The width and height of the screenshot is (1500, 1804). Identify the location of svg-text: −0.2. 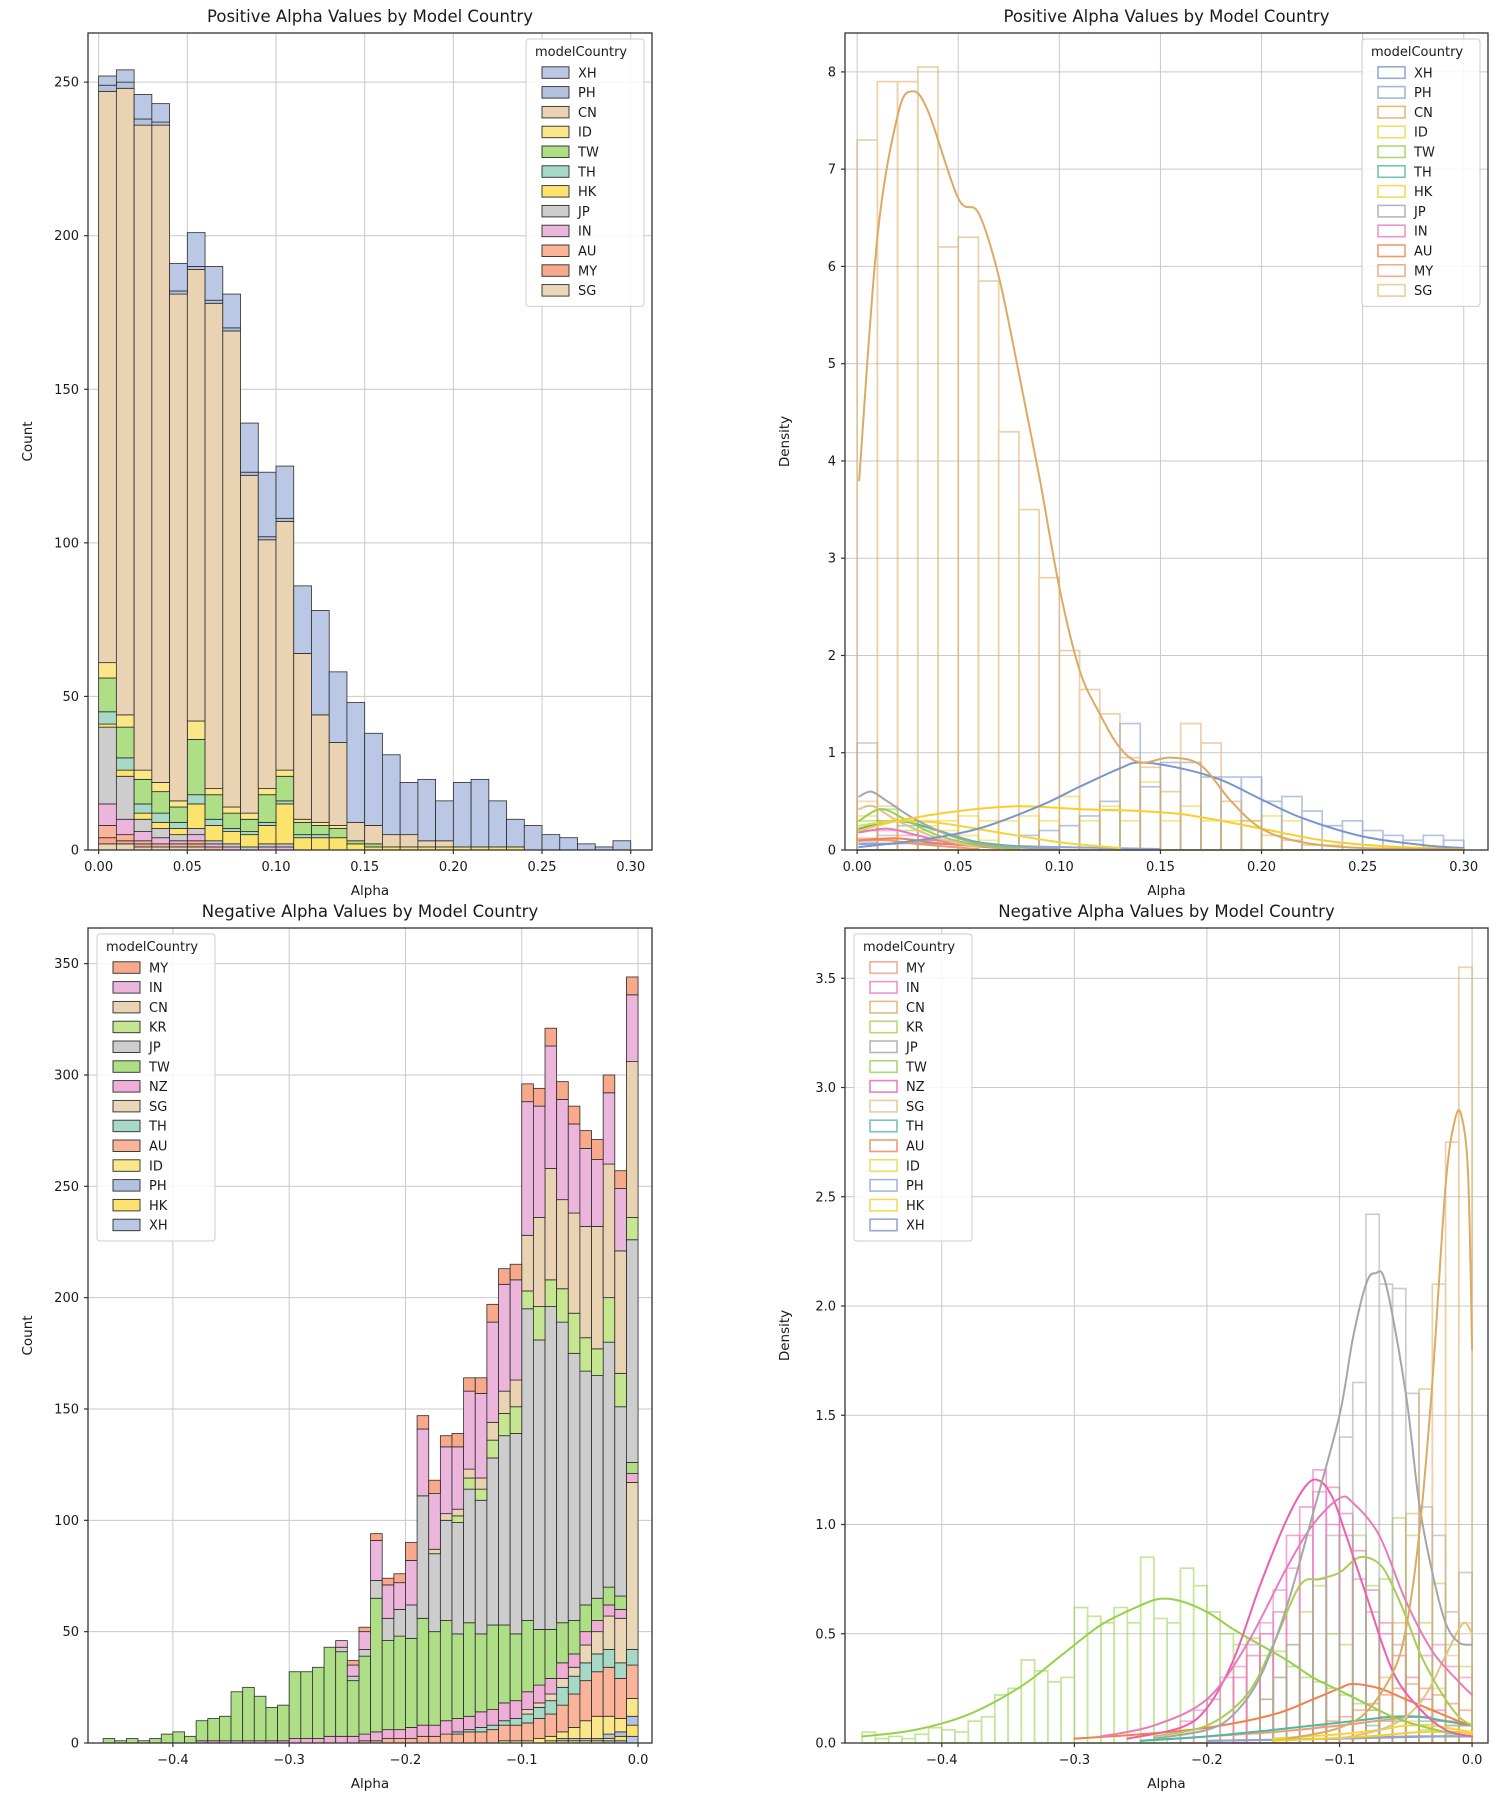
(406, 1760).